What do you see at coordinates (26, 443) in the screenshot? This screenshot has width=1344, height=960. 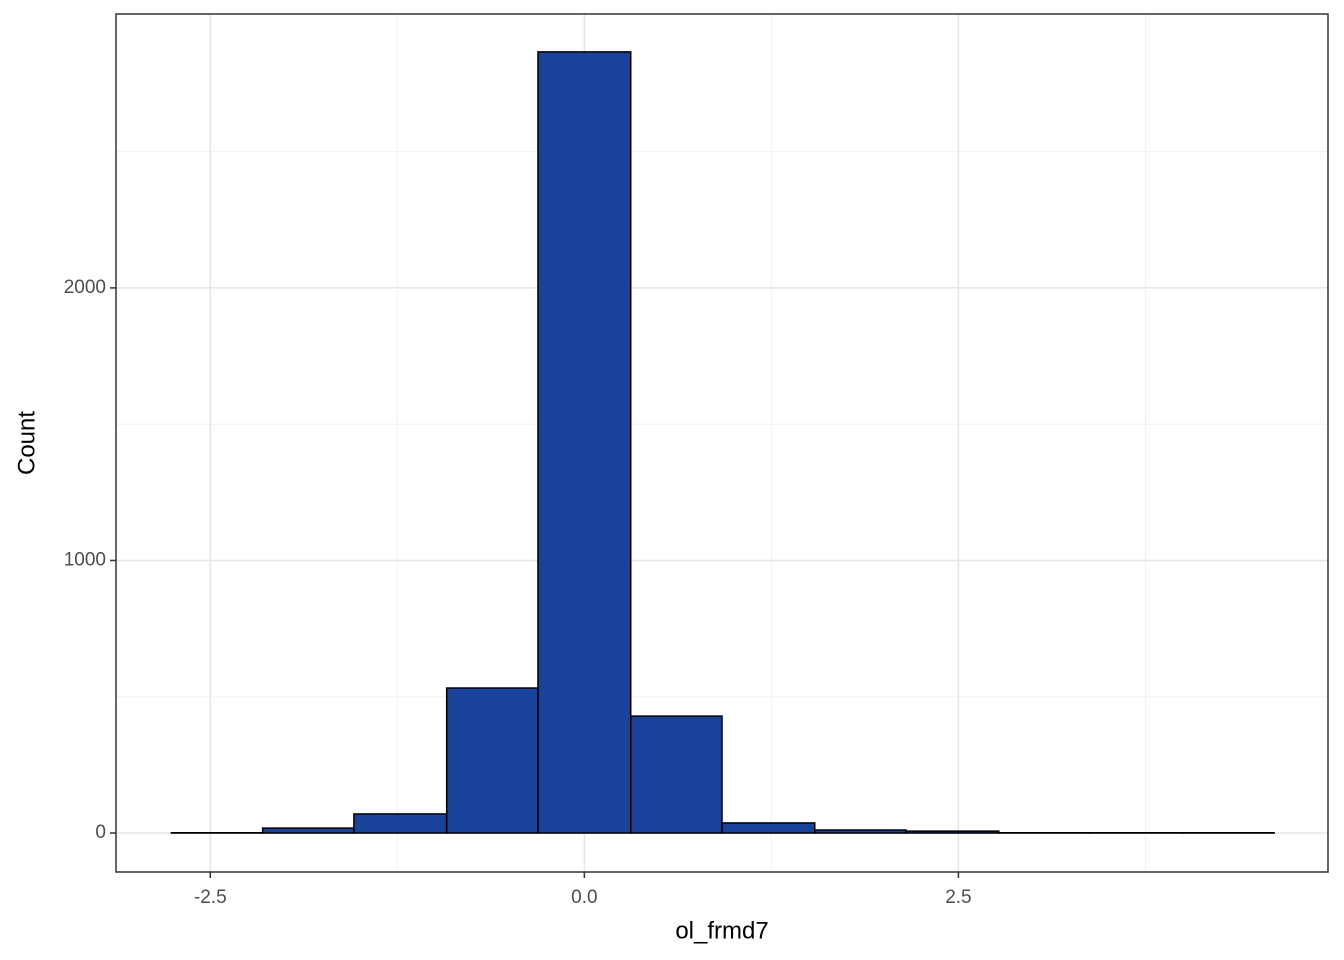 I see `y-axis-label: Count` at bounding box center [26, 443].